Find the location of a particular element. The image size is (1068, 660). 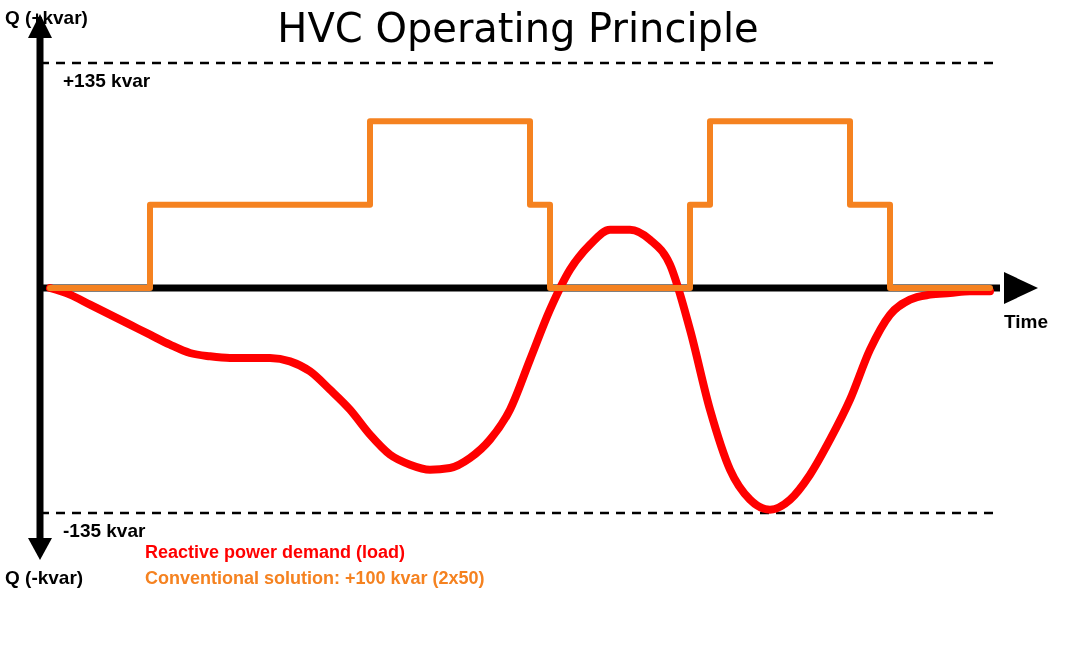

text: Q (-kvar) is located at coordinates (44, 577).